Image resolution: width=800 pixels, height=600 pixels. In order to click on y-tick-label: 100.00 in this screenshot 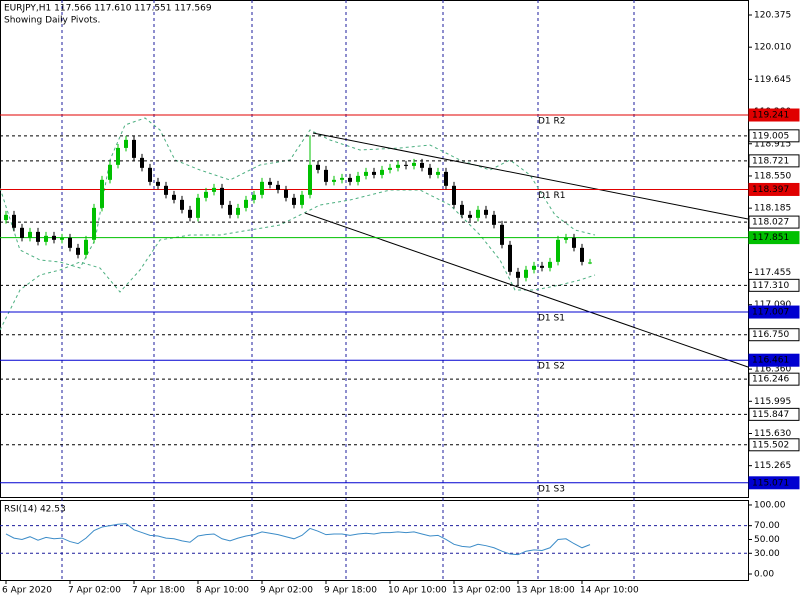, I will do `click(770, 505)`.